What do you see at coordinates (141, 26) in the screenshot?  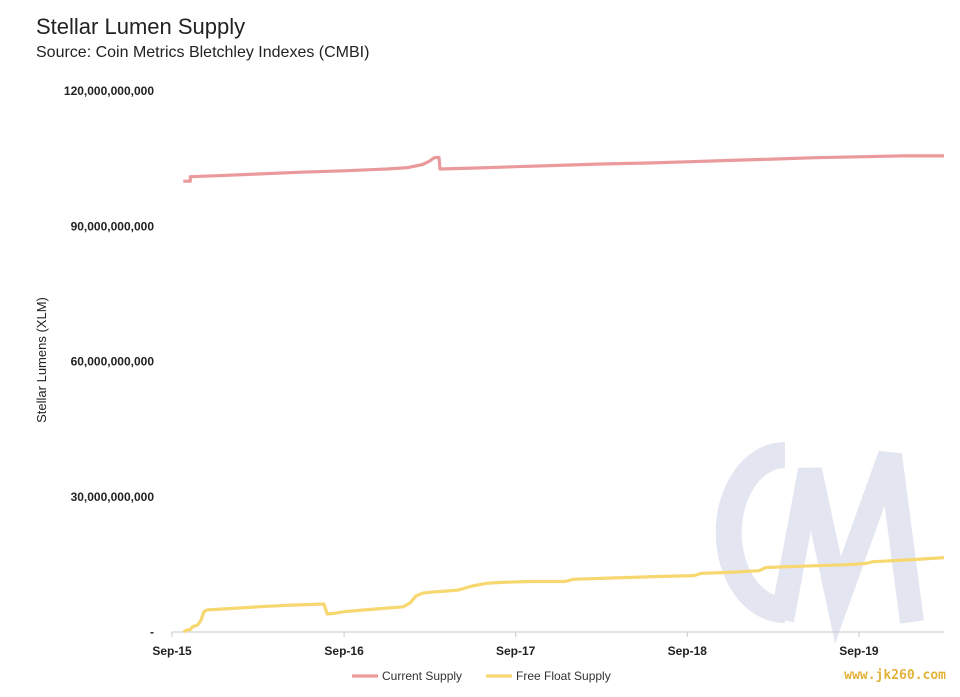 I see `chart-title: Stellar Lumen Supply` at bounding box center [141, 26].